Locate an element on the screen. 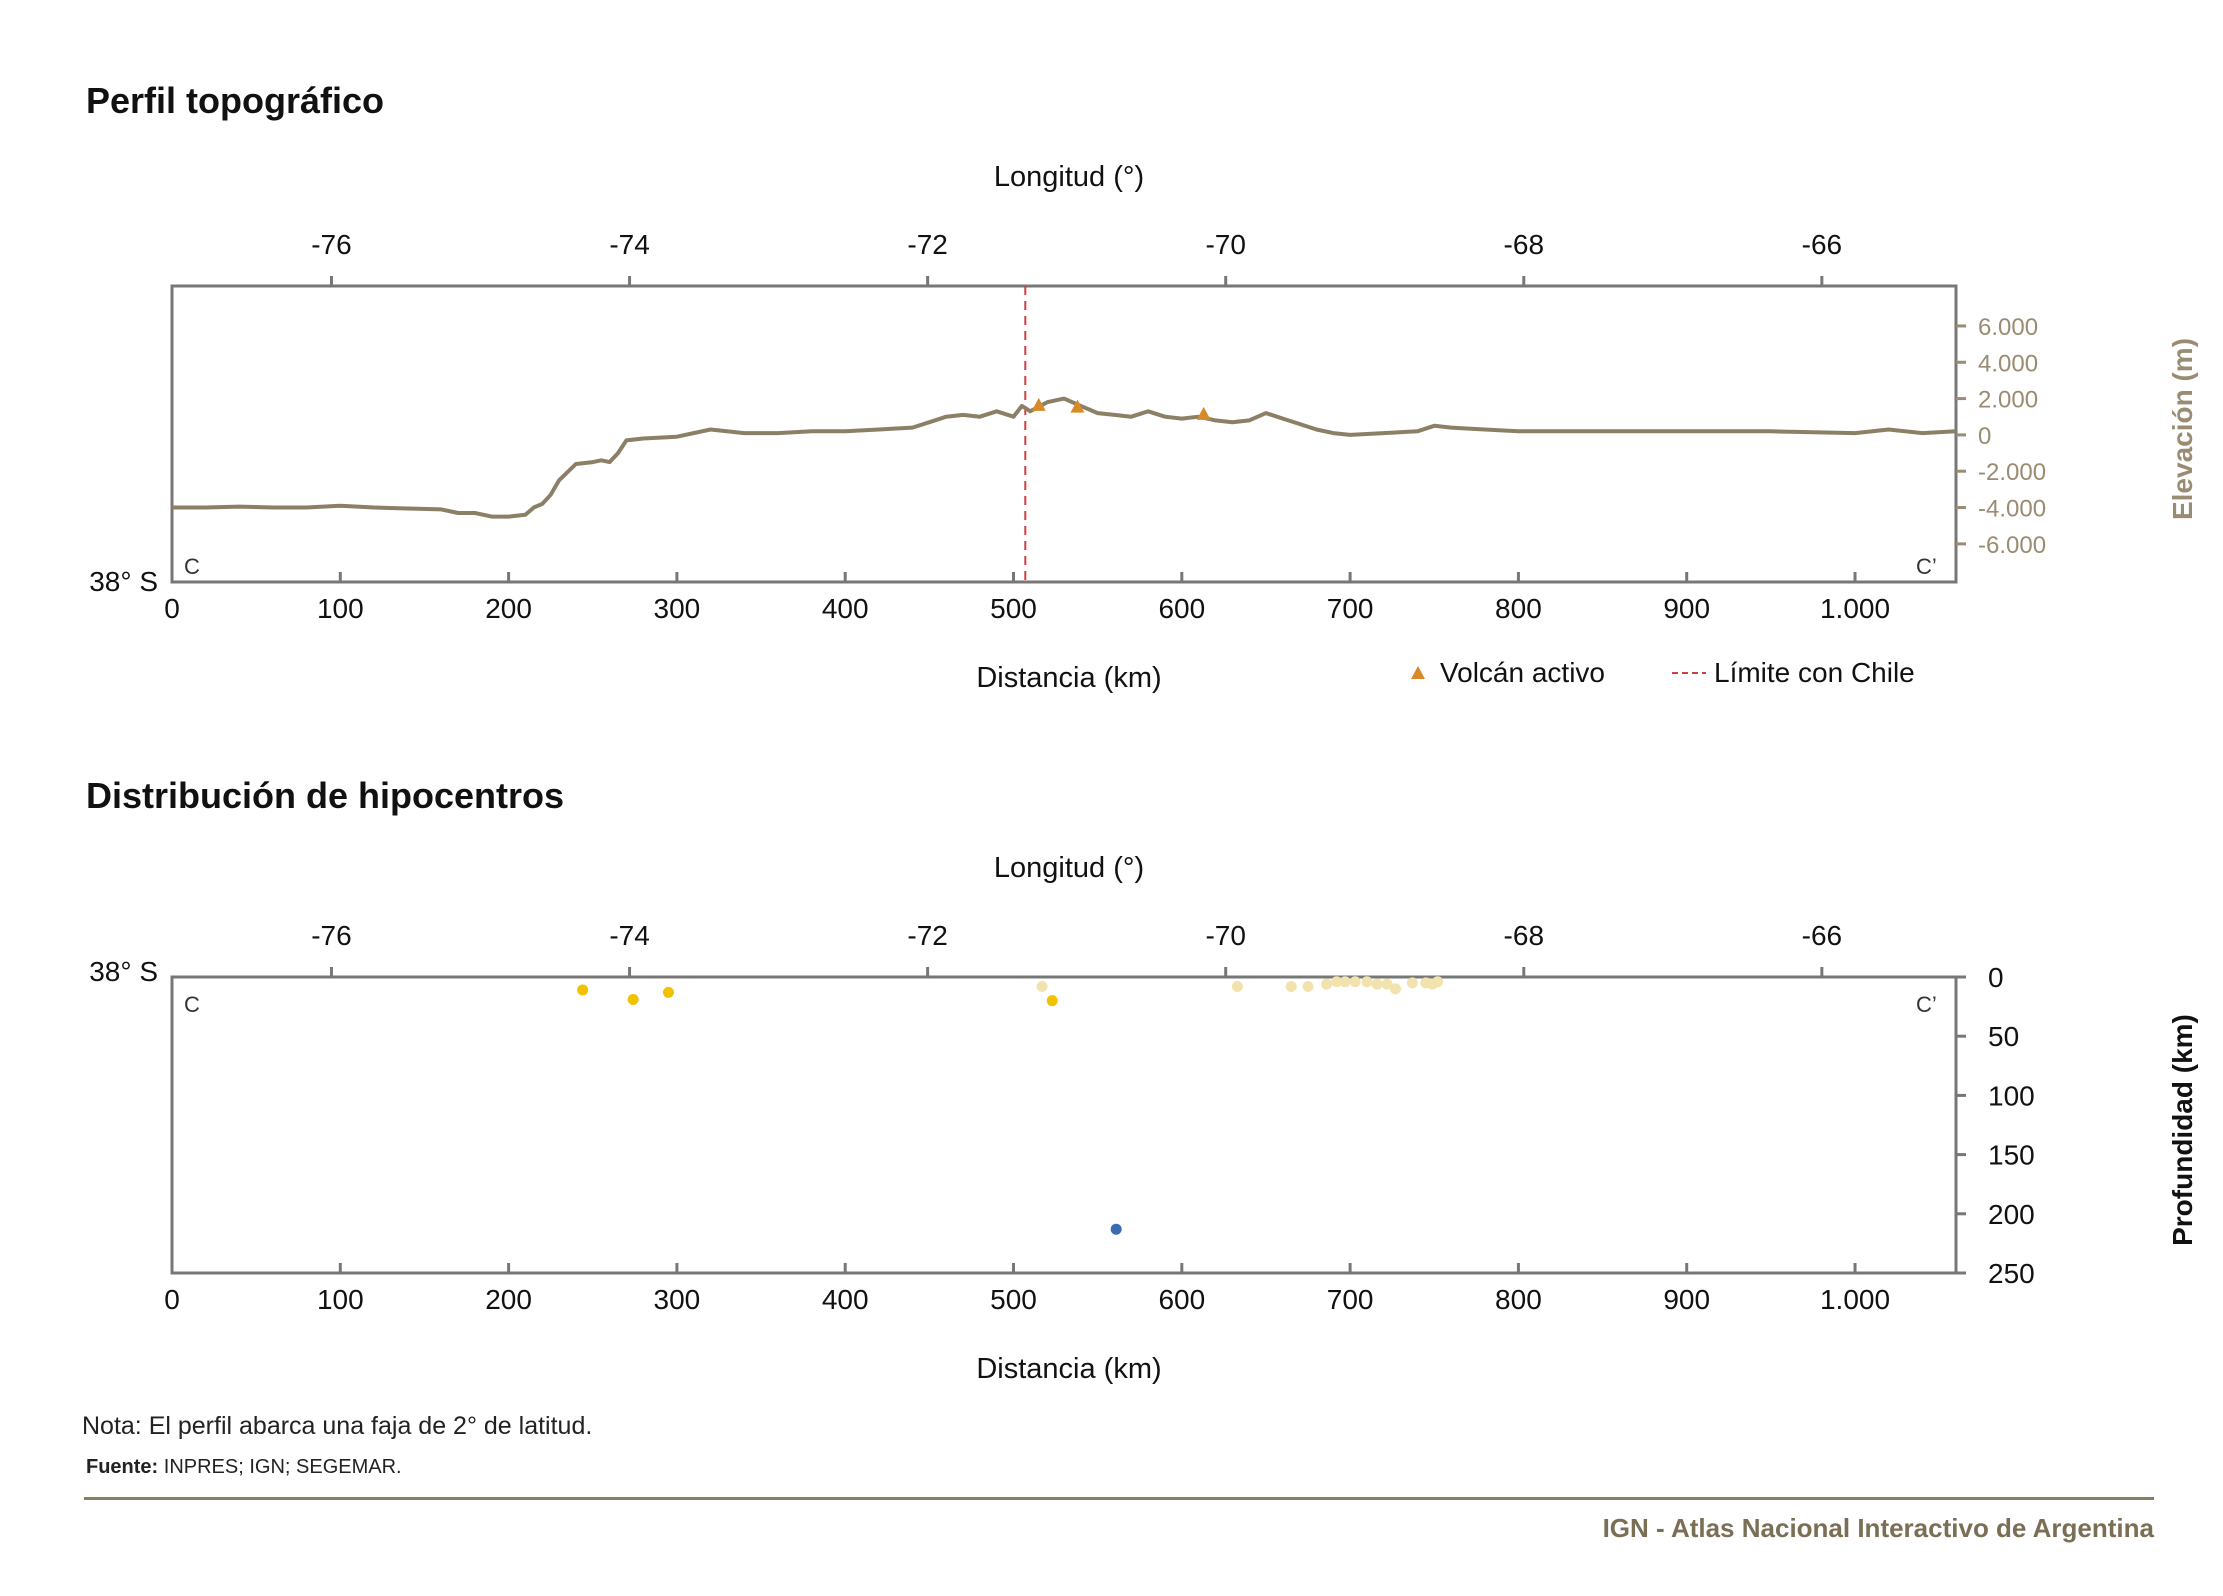  legend-volcano-icon is located at coordinates (1418, 672).